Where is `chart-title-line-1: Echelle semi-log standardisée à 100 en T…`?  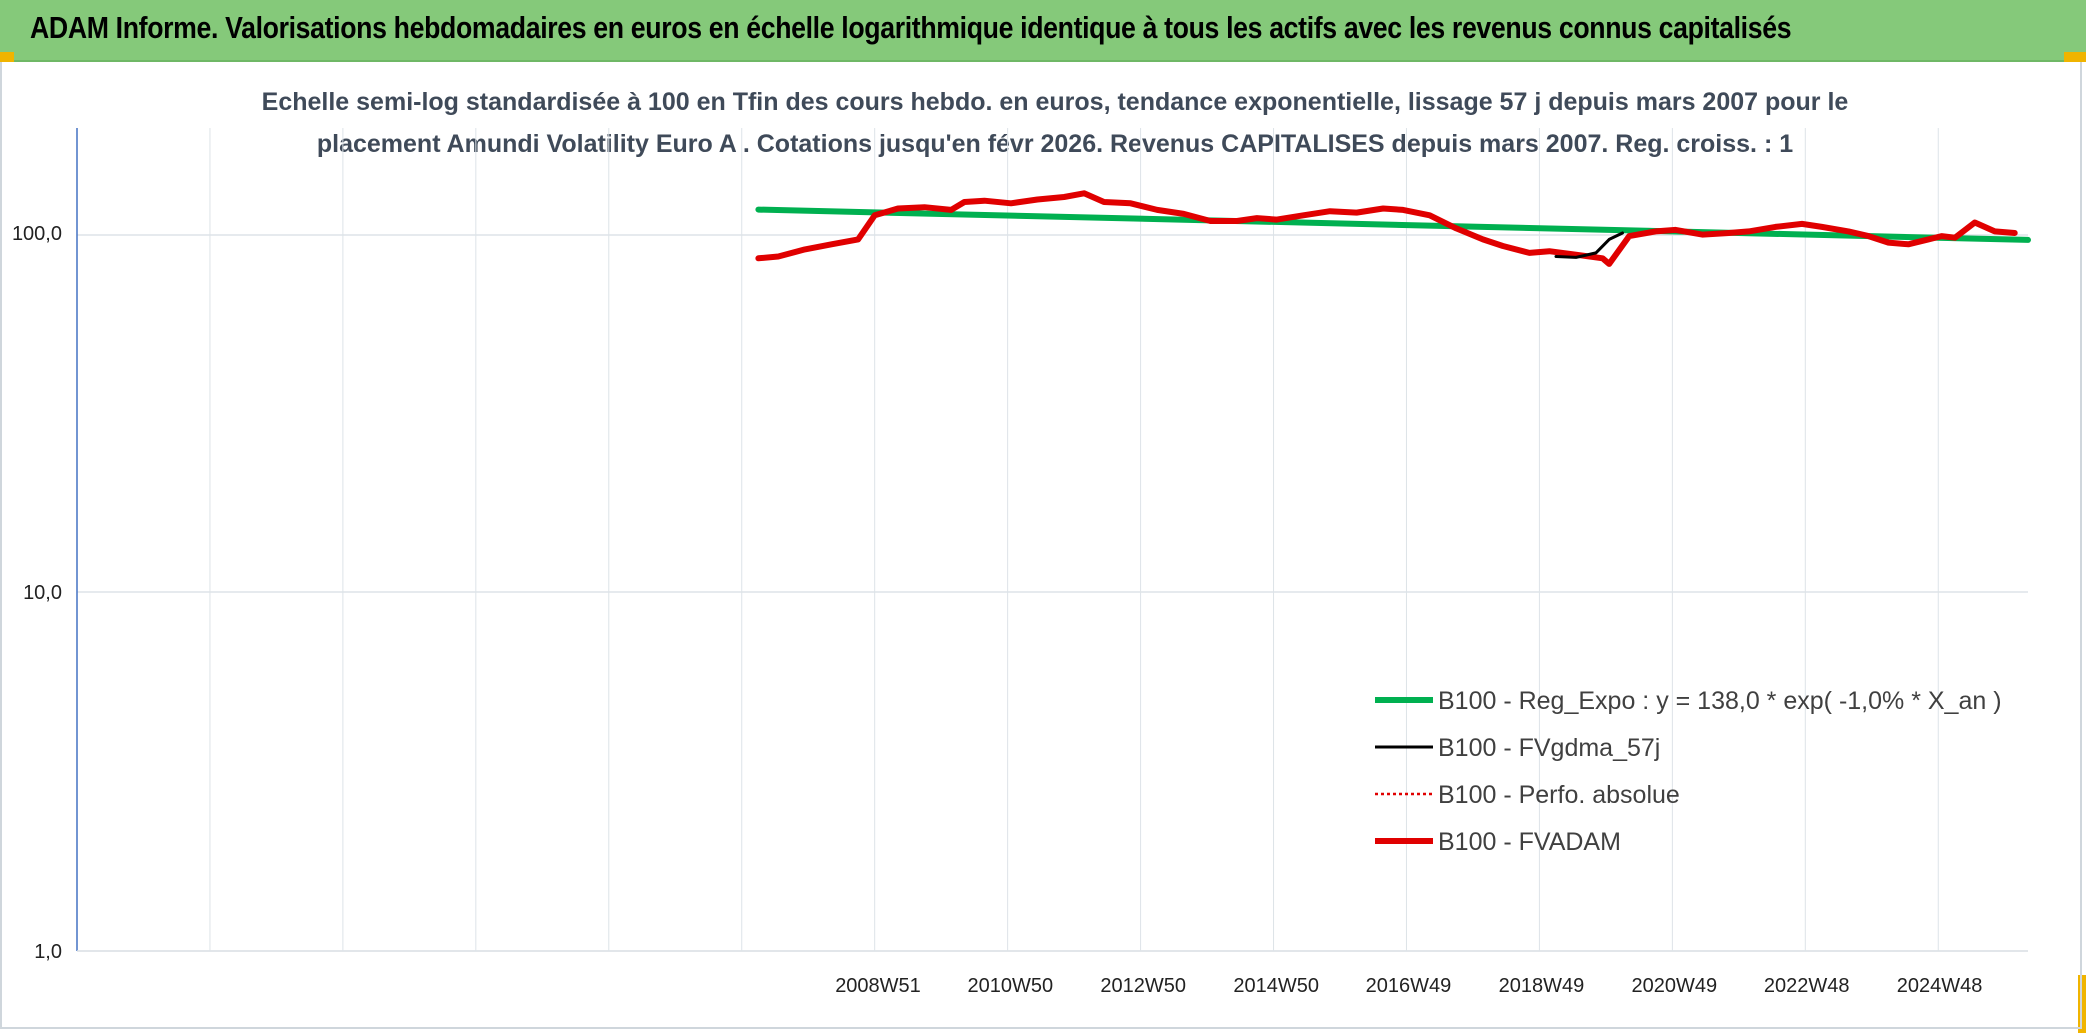
chart-title-line-1: Echelle semi-log standardisée à 100 en T… is located at coordinates (1055, 102).